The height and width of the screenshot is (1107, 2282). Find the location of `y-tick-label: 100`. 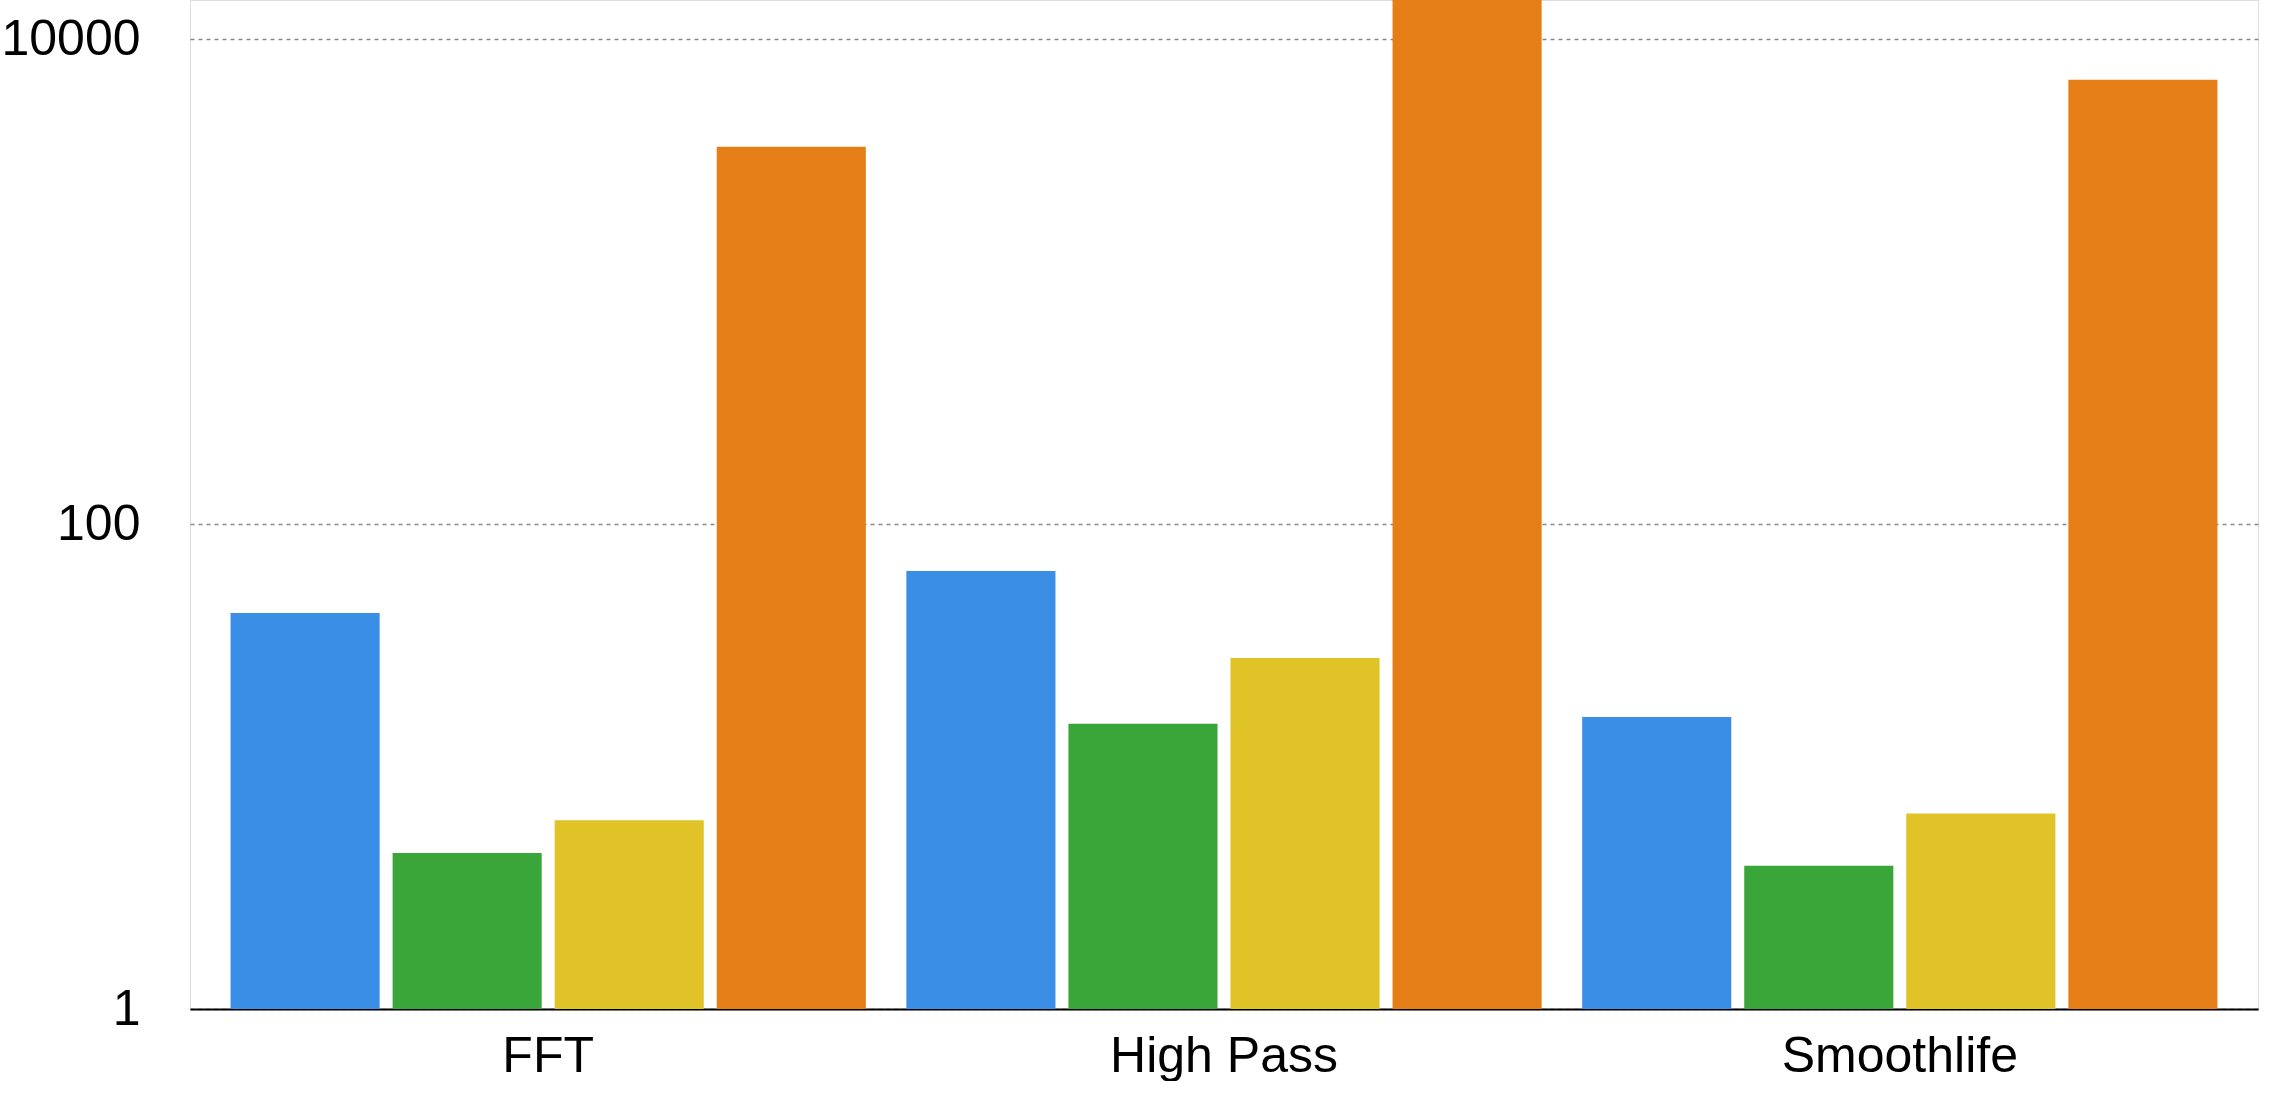

y-tick-label: 100 is located at coordinates (99, 522).